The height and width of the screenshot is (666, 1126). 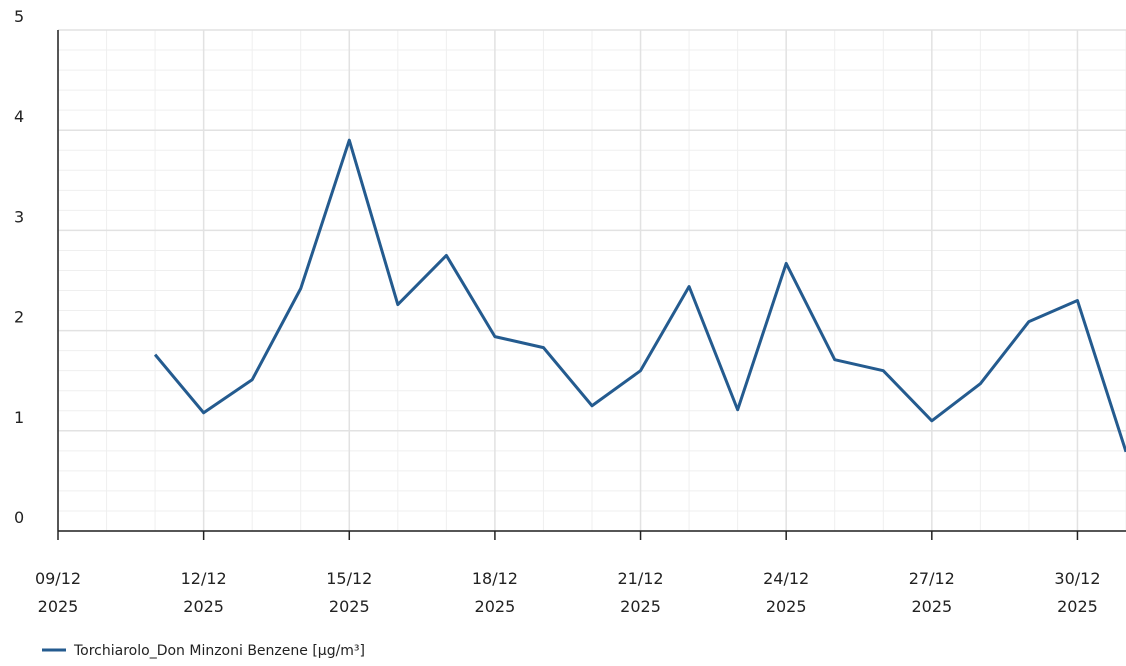 What do you see at coordinates (1077, 592) in the screenshot?
I see `x-tick-label: 30/12 2025` at bounding box center [1077, 592].